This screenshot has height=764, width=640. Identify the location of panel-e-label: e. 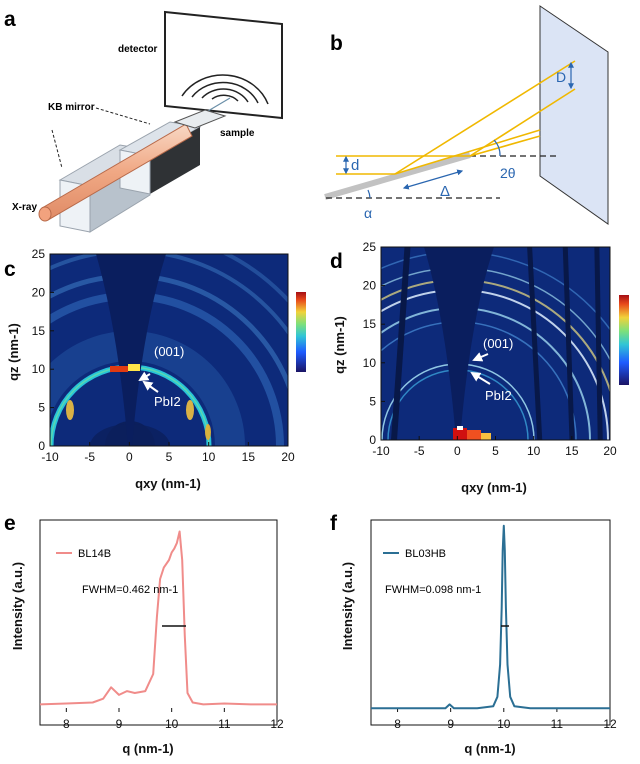
(10, 523).